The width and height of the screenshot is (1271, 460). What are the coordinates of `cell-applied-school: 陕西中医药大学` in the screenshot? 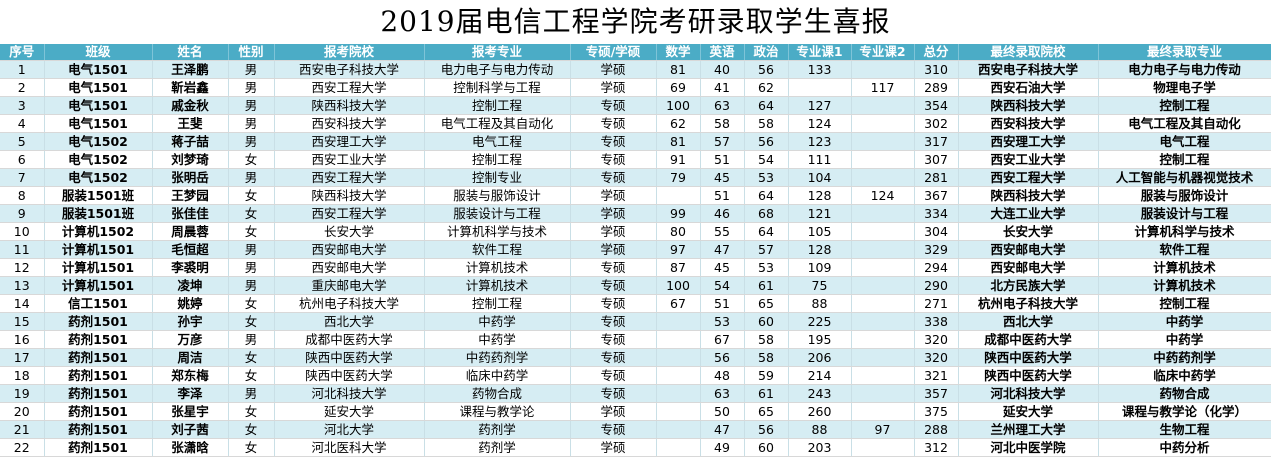 It's located at (349, 375).